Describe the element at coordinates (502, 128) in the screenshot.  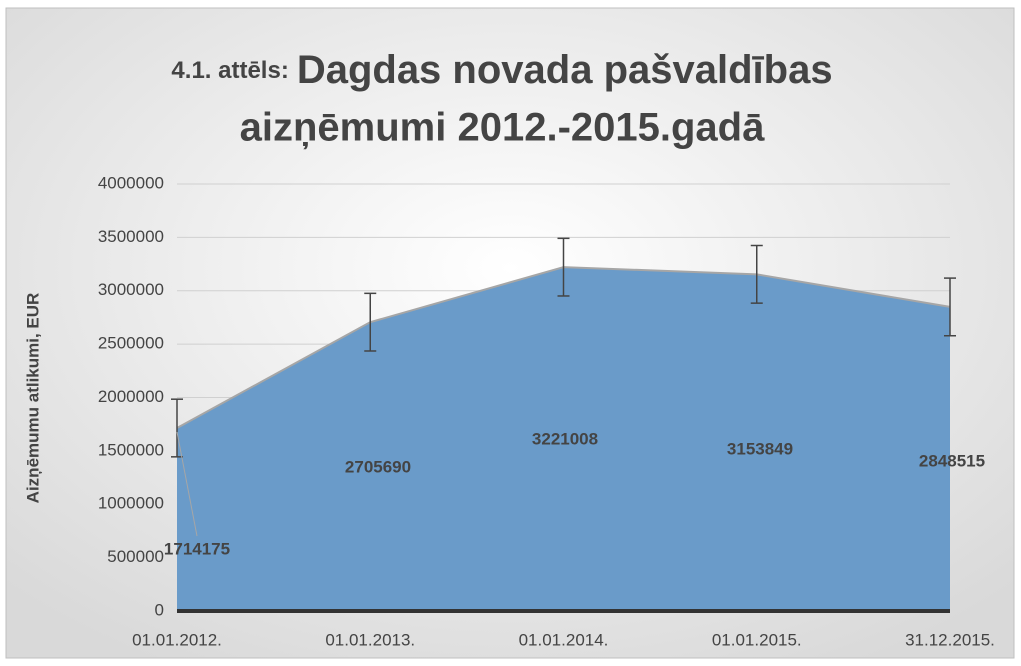
I see `chart-title: aizņēmumi 2012.-2015.gadā` at that location.